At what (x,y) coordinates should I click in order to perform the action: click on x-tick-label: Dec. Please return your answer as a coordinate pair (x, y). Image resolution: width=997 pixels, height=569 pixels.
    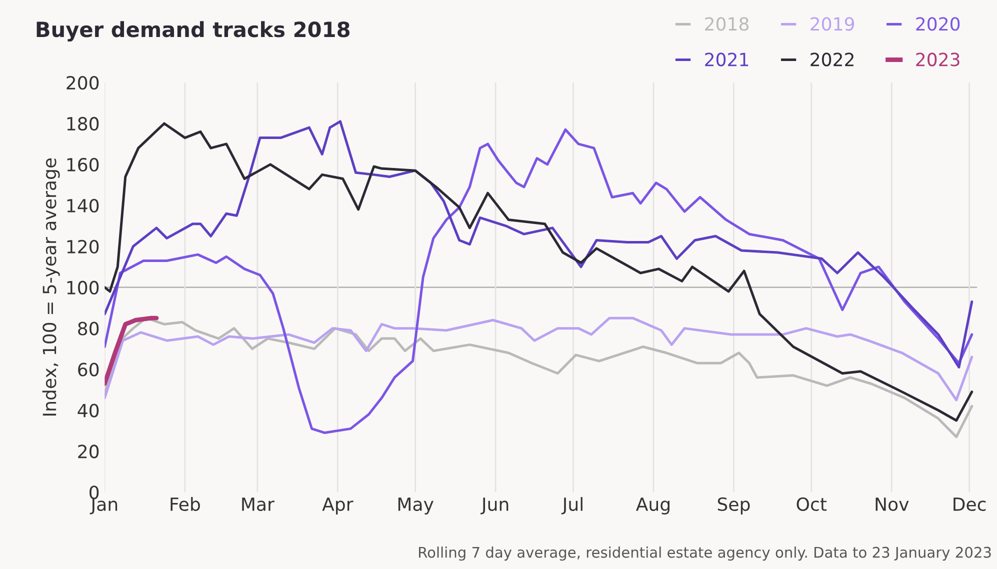
    Looking at the image, I should click on (970, 505).